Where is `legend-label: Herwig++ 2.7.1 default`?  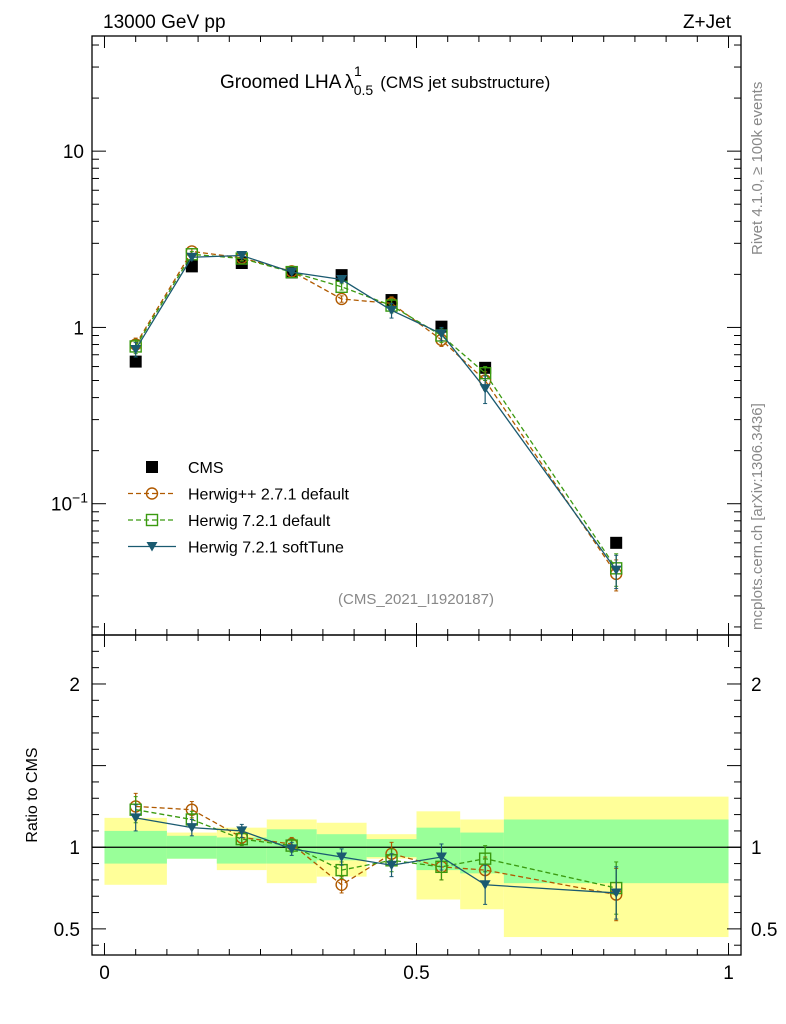 legend-label: Herwig++ 2.7.1 default is located at coordinates (269, 495).